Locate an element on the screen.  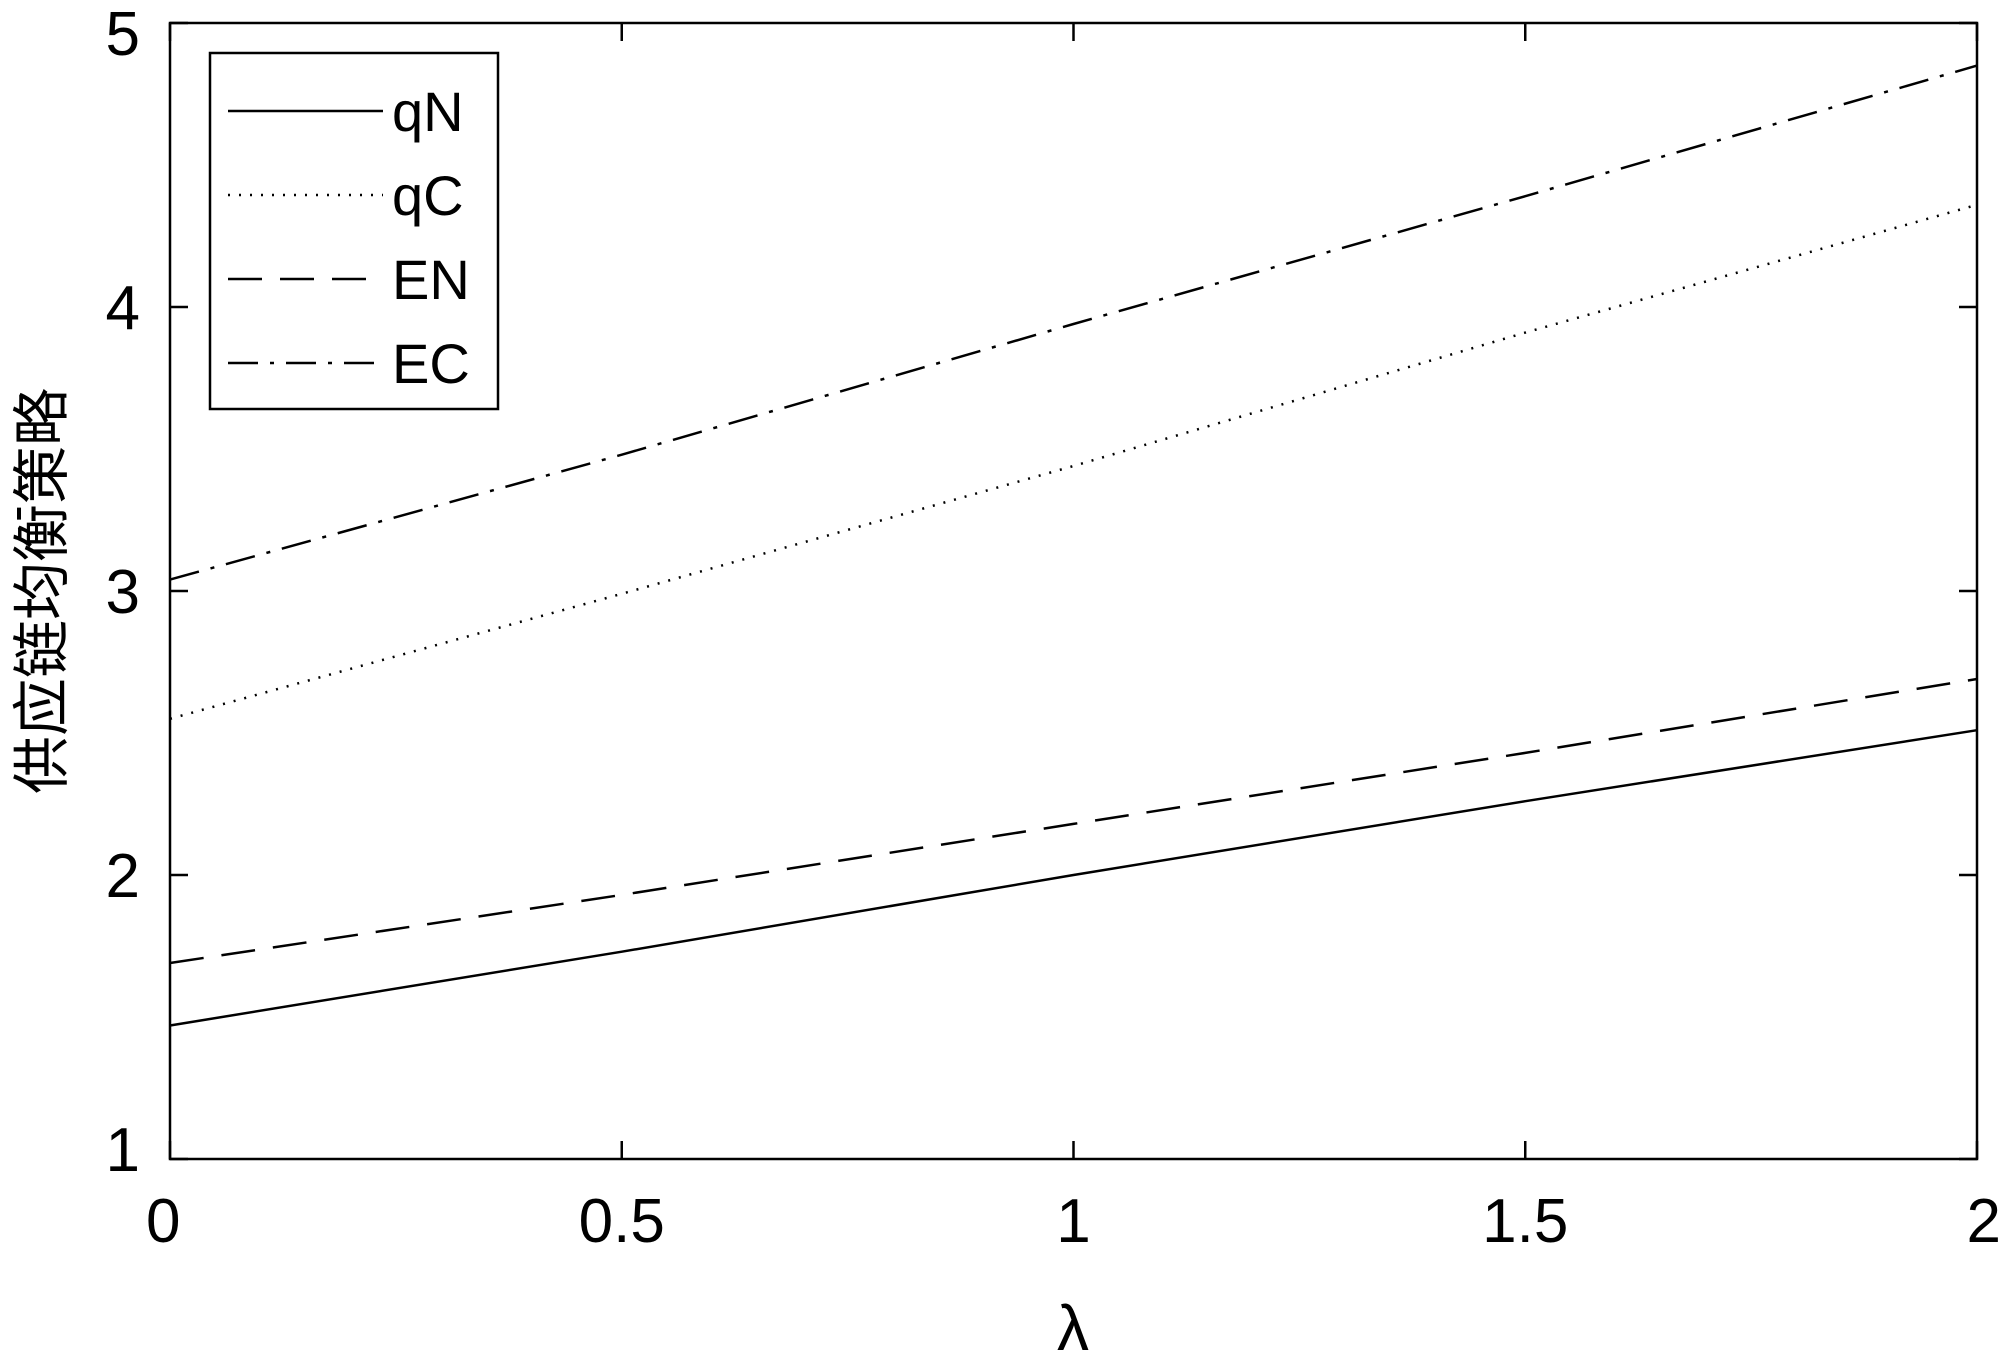
legend-label-EN: EN is located at coordinates (431, 279).